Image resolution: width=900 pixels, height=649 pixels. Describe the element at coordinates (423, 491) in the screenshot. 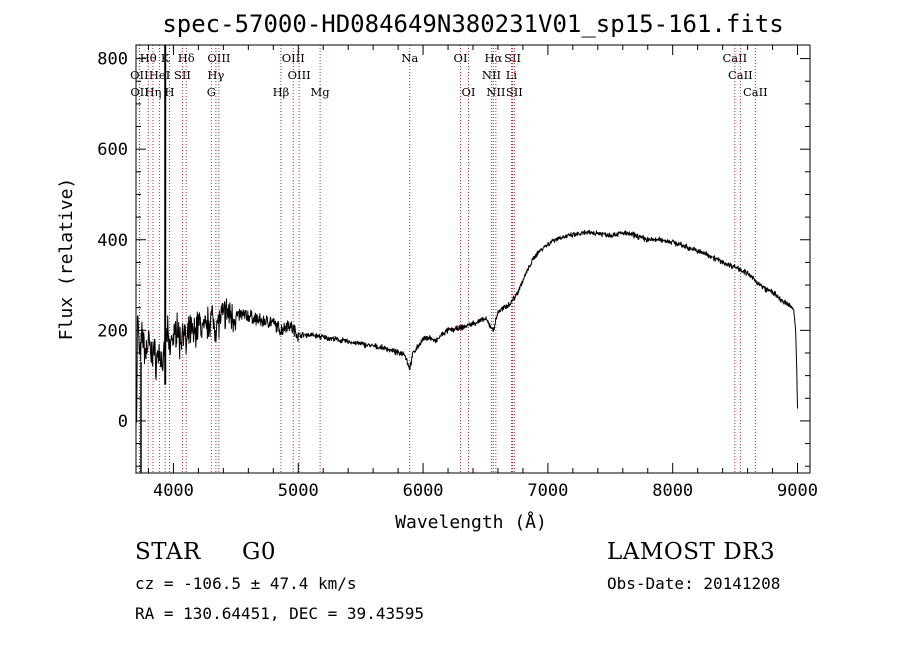

I see `x-tick-label: 6000` at that location.